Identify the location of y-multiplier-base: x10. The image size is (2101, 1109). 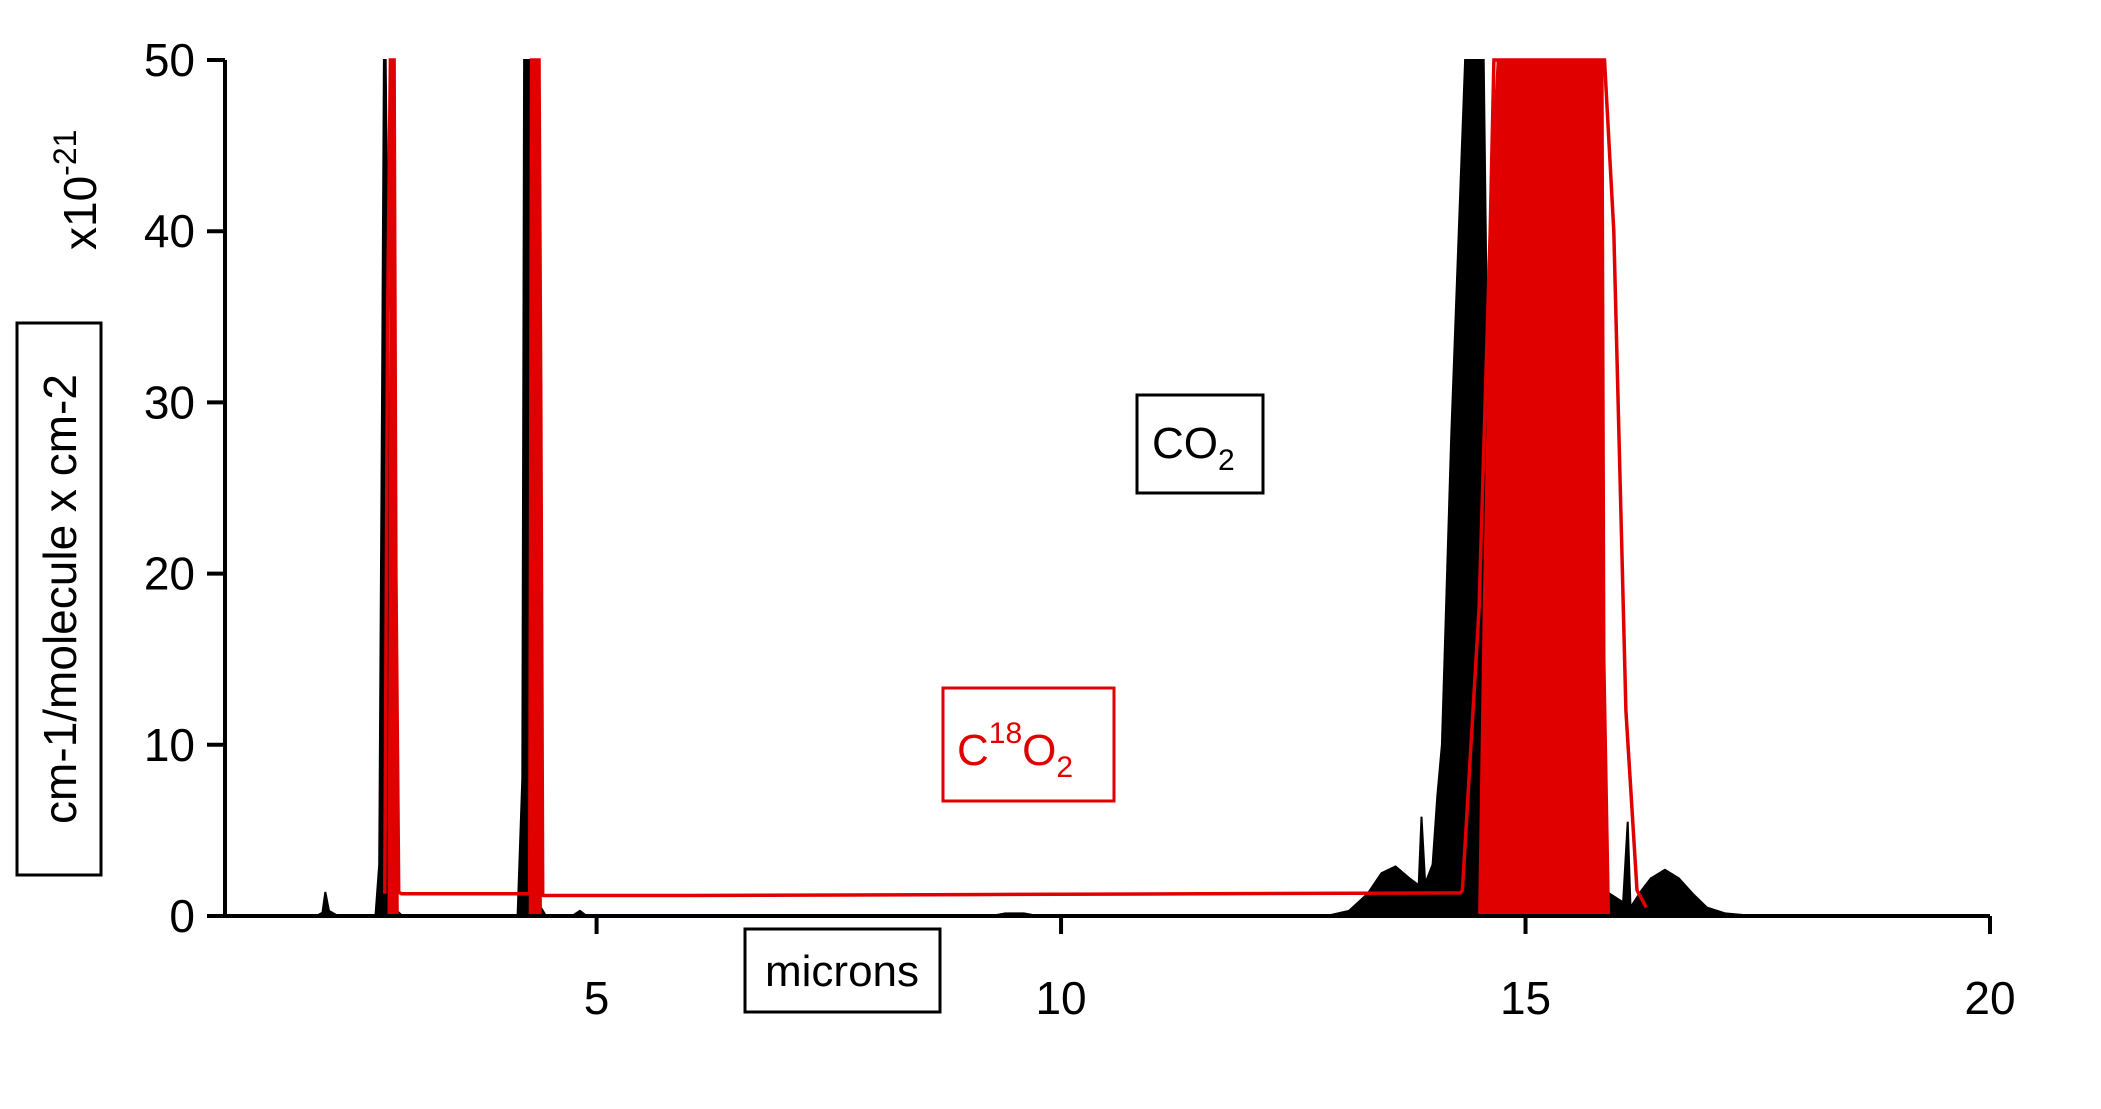
(80, 213).